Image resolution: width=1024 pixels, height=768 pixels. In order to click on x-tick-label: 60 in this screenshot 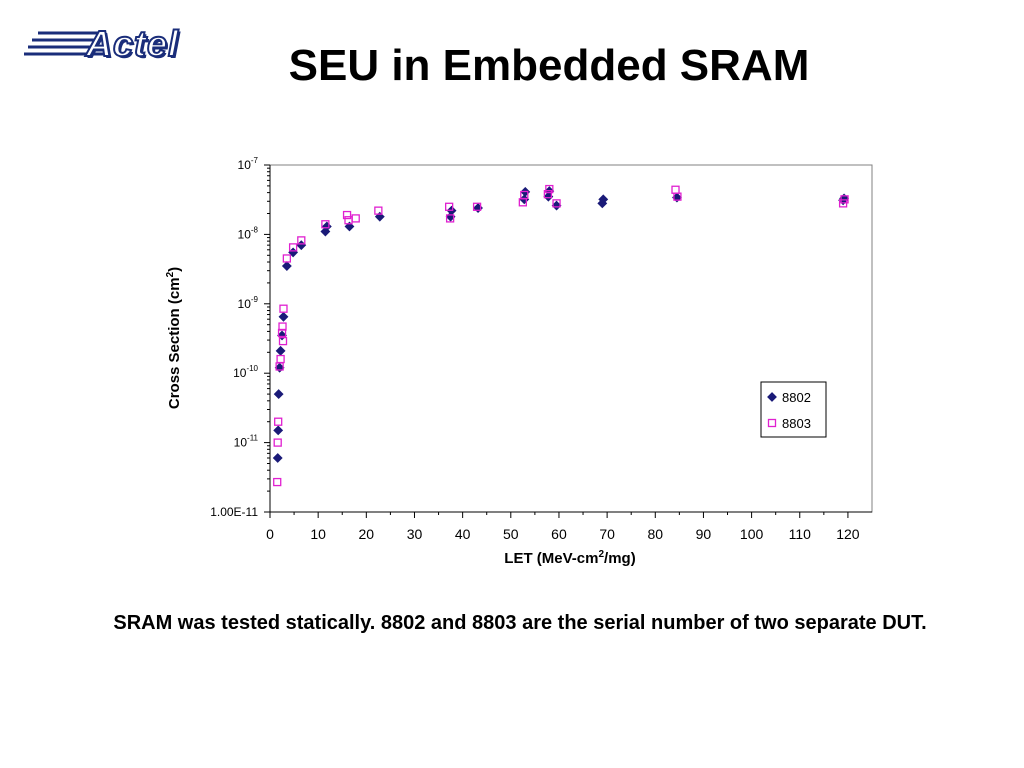, I will do `click(559, 534)`.